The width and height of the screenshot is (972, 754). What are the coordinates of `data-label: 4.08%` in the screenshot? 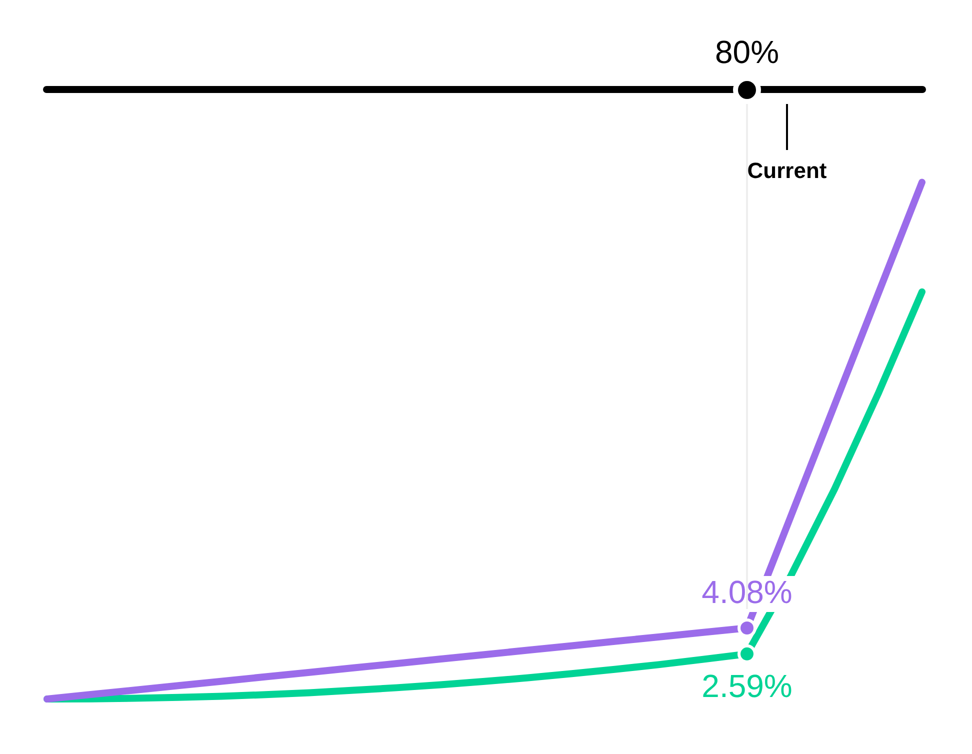 It's located at (747, 592).